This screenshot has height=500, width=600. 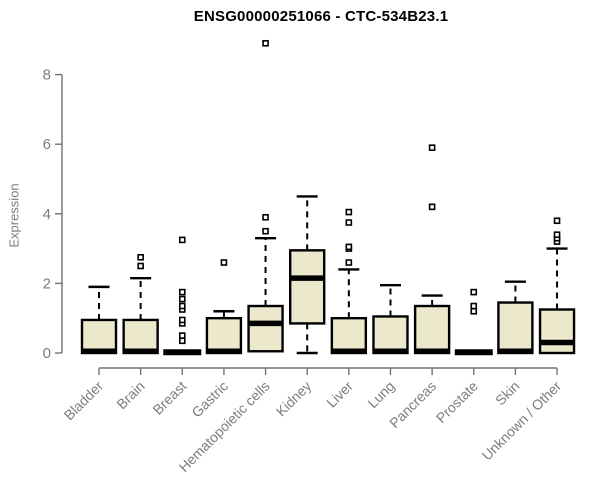 What do you see at coordinates (522, 421) in the screenshot?
I see `x-tick-label: Unknown / Other` at bounding box center [522, 421].